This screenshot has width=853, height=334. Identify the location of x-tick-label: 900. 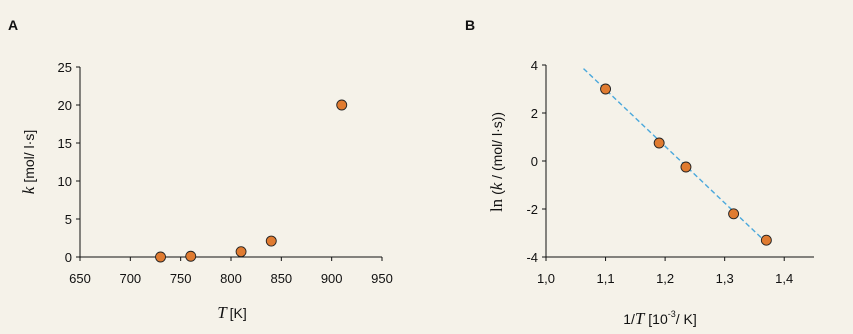
(332, 278).